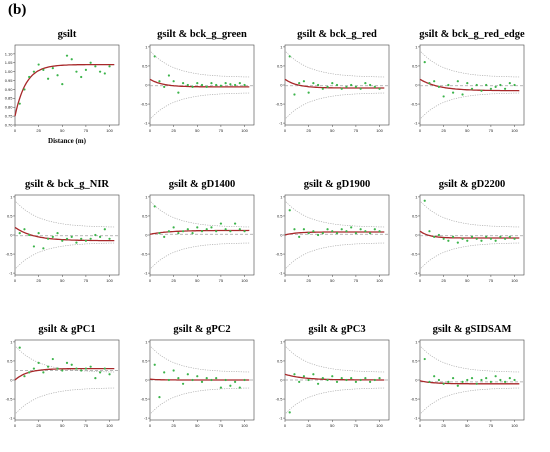 This screenshot has width=550, height=452. Describe the element at coordinates (10, 253) in the screenshot. I see `y-tick-label: -0.5` at that location.